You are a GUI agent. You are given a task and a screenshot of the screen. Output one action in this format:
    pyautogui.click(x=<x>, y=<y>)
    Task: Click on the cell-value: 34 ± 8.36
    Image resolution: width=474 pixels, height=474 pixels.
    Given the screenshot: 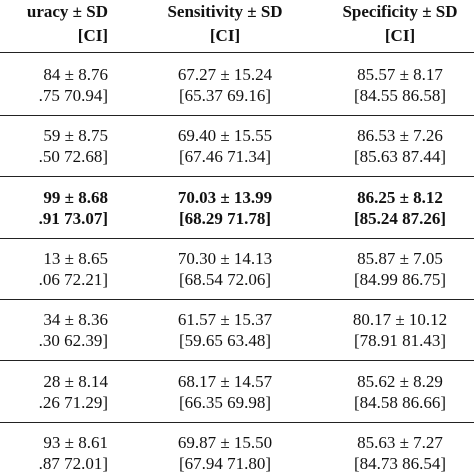 What is the action you would take?
    pyautogui.click(x=75, y=320)
    